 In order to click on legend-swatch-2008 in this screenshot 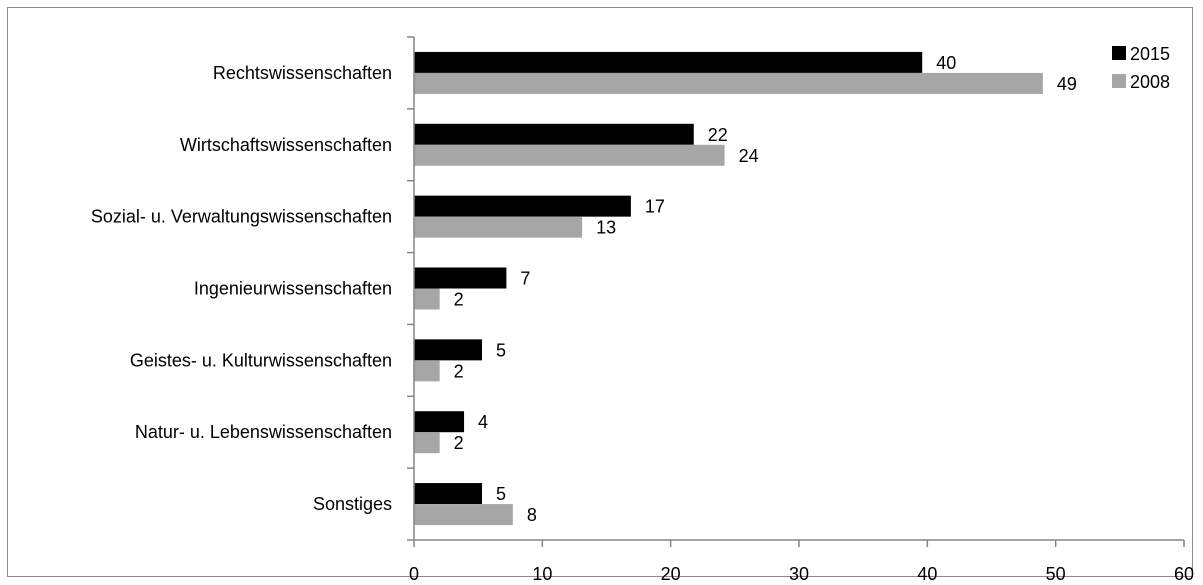, I will do `click(1119, 81)`.